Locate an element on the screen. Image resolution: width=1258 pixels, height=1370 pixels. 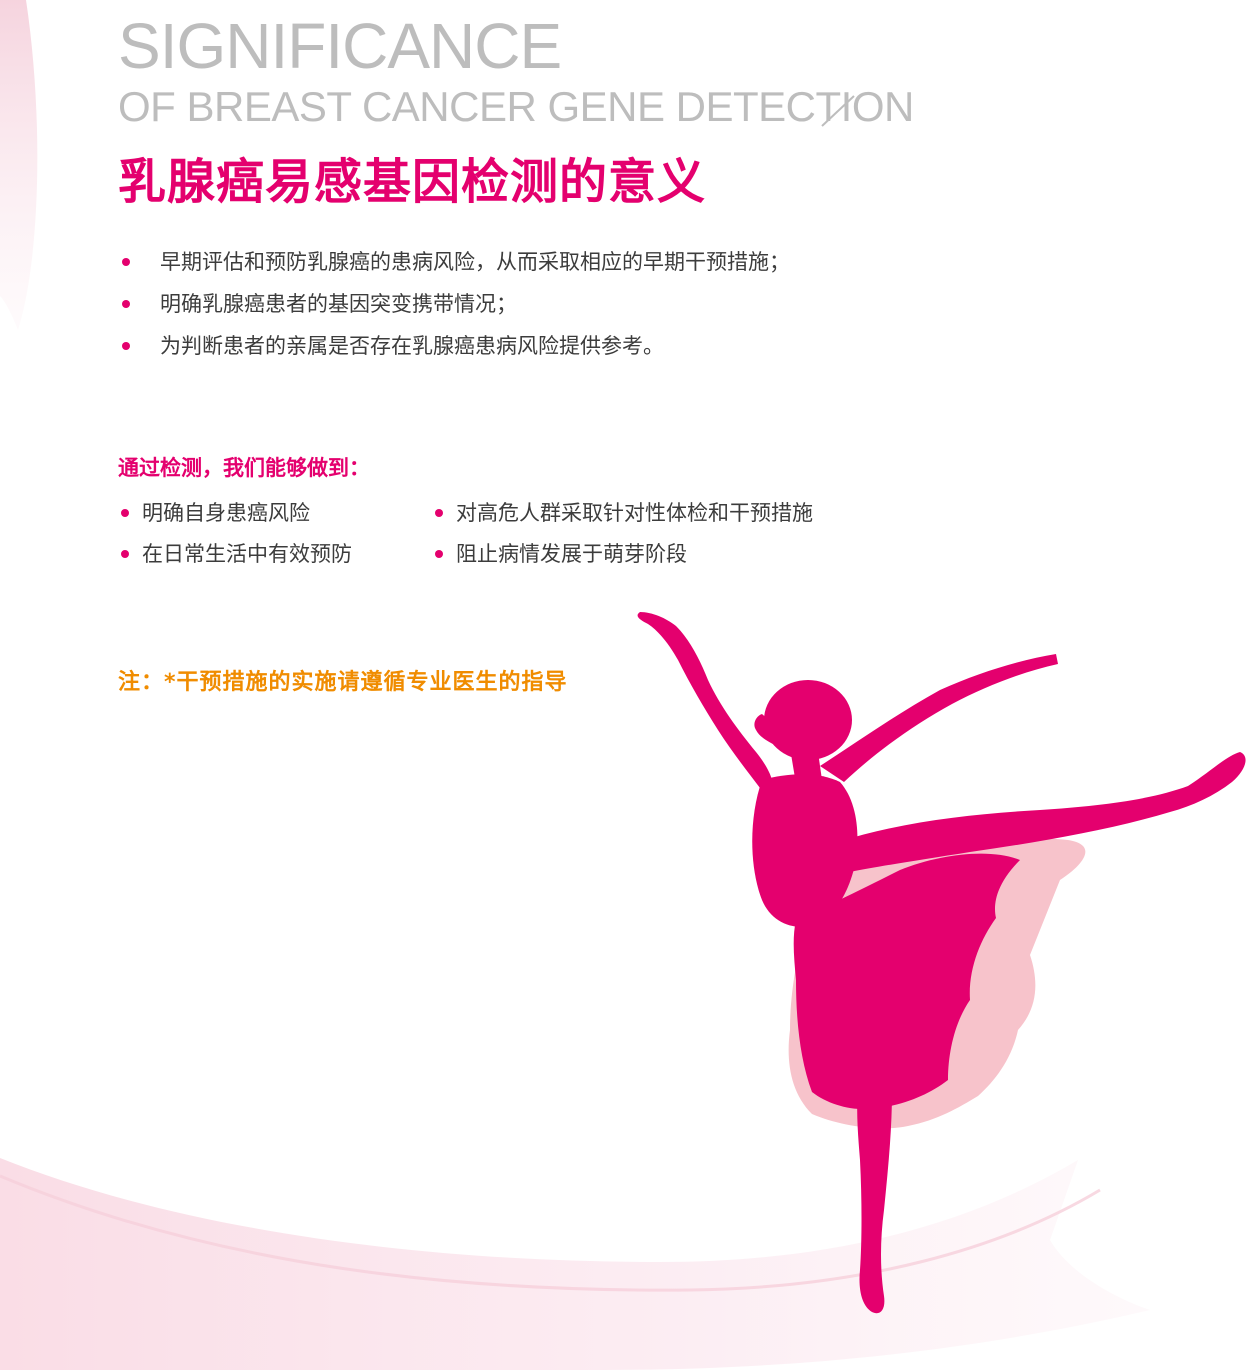
benefits-heading: 通过检测，我们能够做到： is located at coordinates (244, 468).